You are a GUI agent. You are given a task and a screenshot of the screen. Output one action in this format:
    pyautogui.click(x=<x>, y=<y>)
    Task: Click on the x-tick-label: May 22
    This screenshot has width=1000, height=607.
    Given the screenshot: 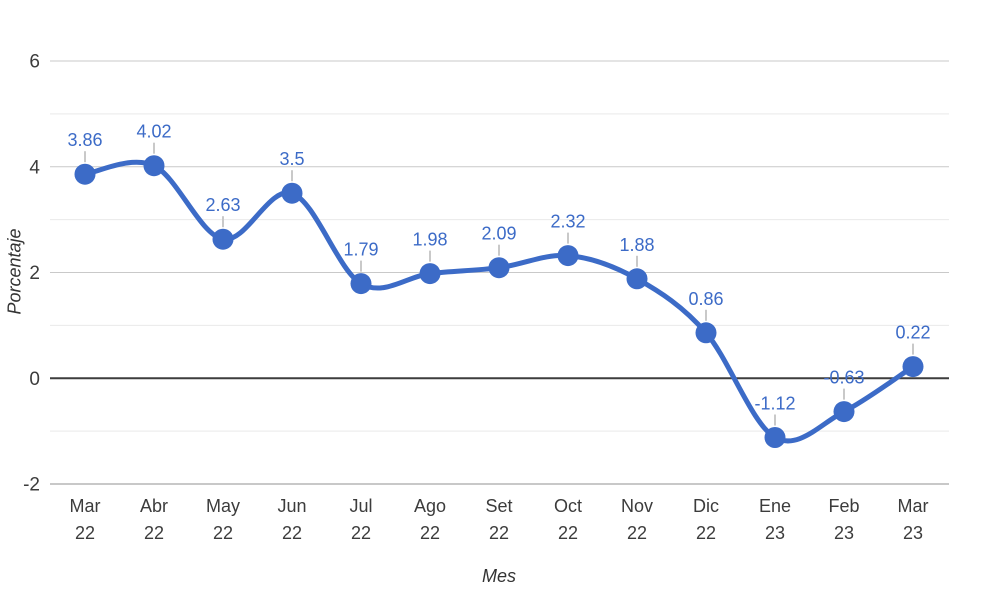 What is the action you would take?
    pyautogui.click(x=223, y=519)
    